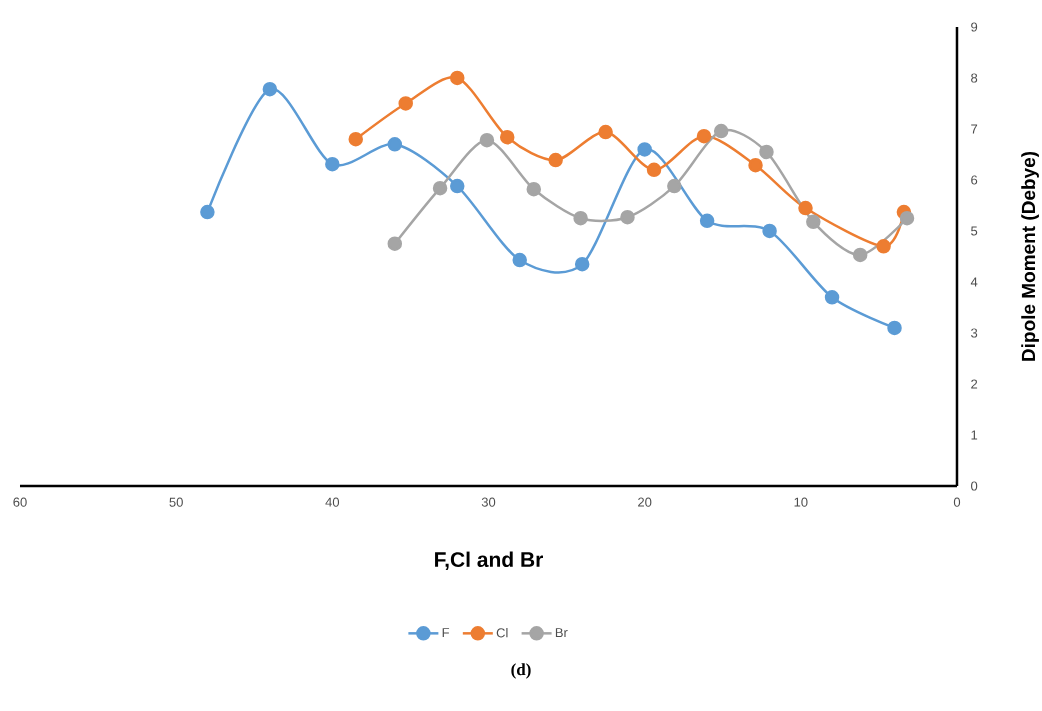 This screenshot has height=711, width=1042. What do you see at coordinates (521, 671) in the screenshot?
I see `text: (d)` at bounding box center [521, 671].